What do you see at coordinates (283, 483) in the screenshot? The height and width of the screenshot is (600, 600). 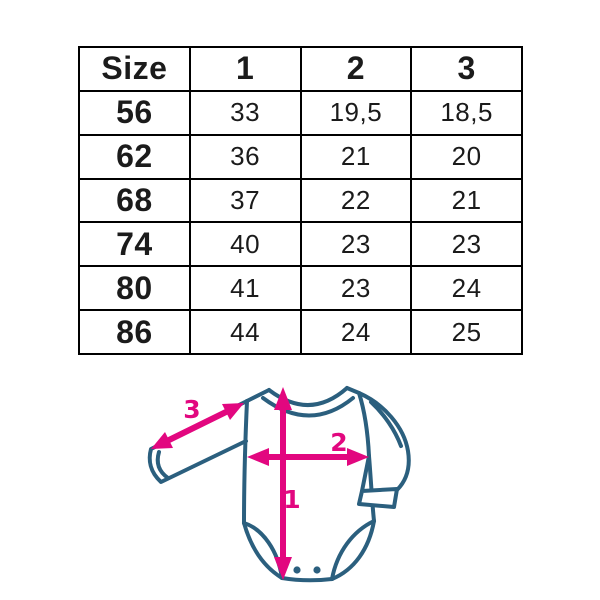 I see `arrow-body-length` at bounding box center [283, 483].